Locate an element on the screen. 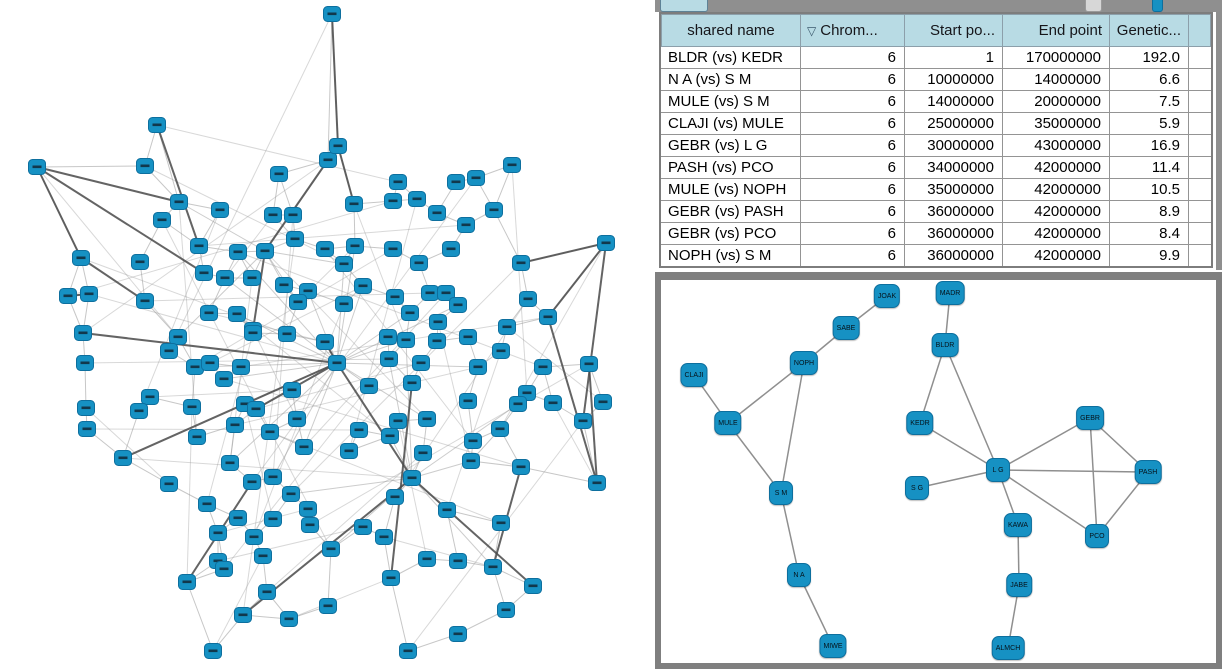  table-row: BLDR (vs) KEDR 6 1 170000000 192.0 is located at coordinates (936, 58).